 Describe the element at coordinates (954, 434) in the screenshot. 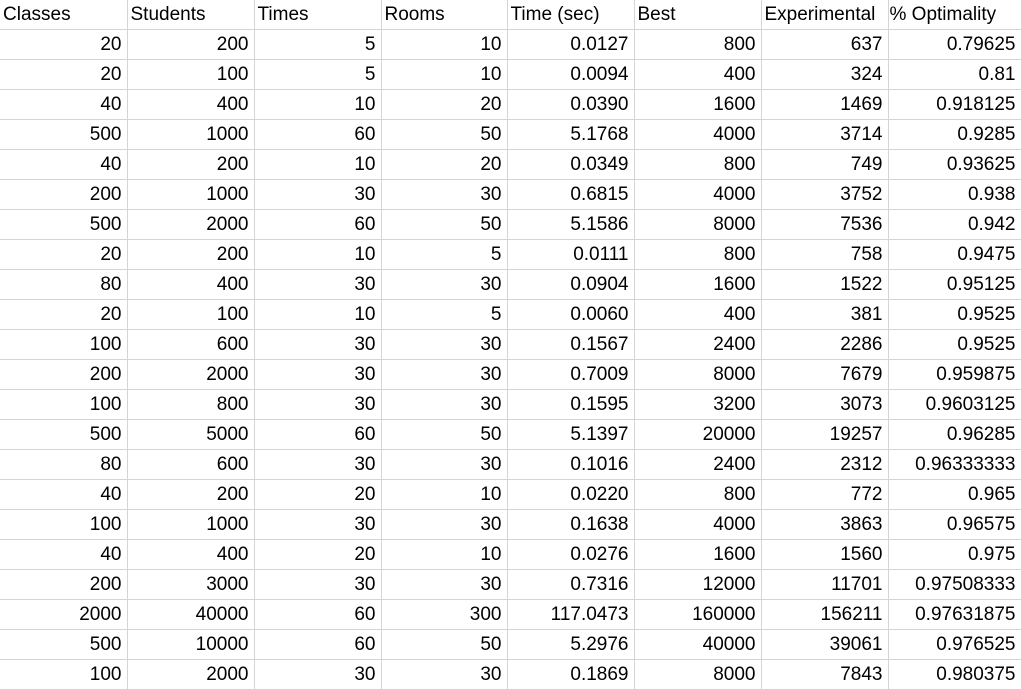

I see `cell-optimality: 0.96285` at that location.